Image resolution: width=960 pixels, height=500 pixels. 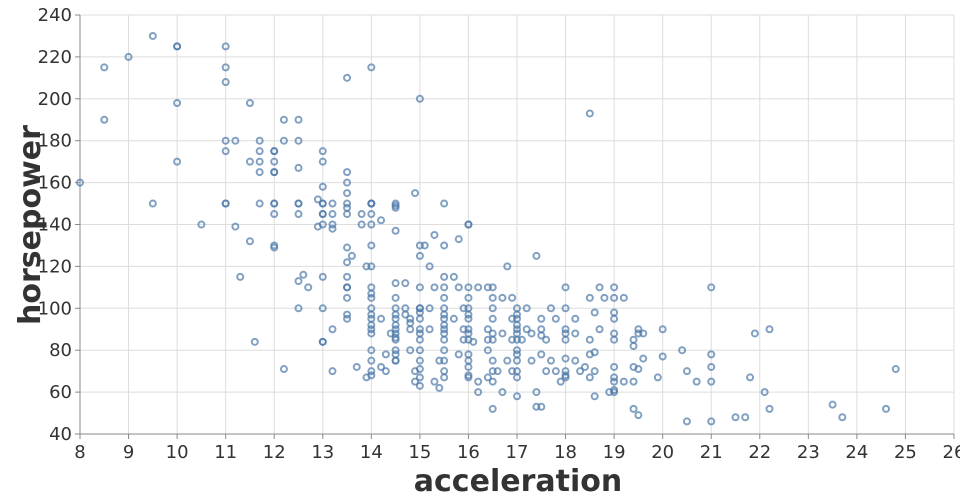 I want to click on y-tick-label: 240, so click(x=55, y=15).